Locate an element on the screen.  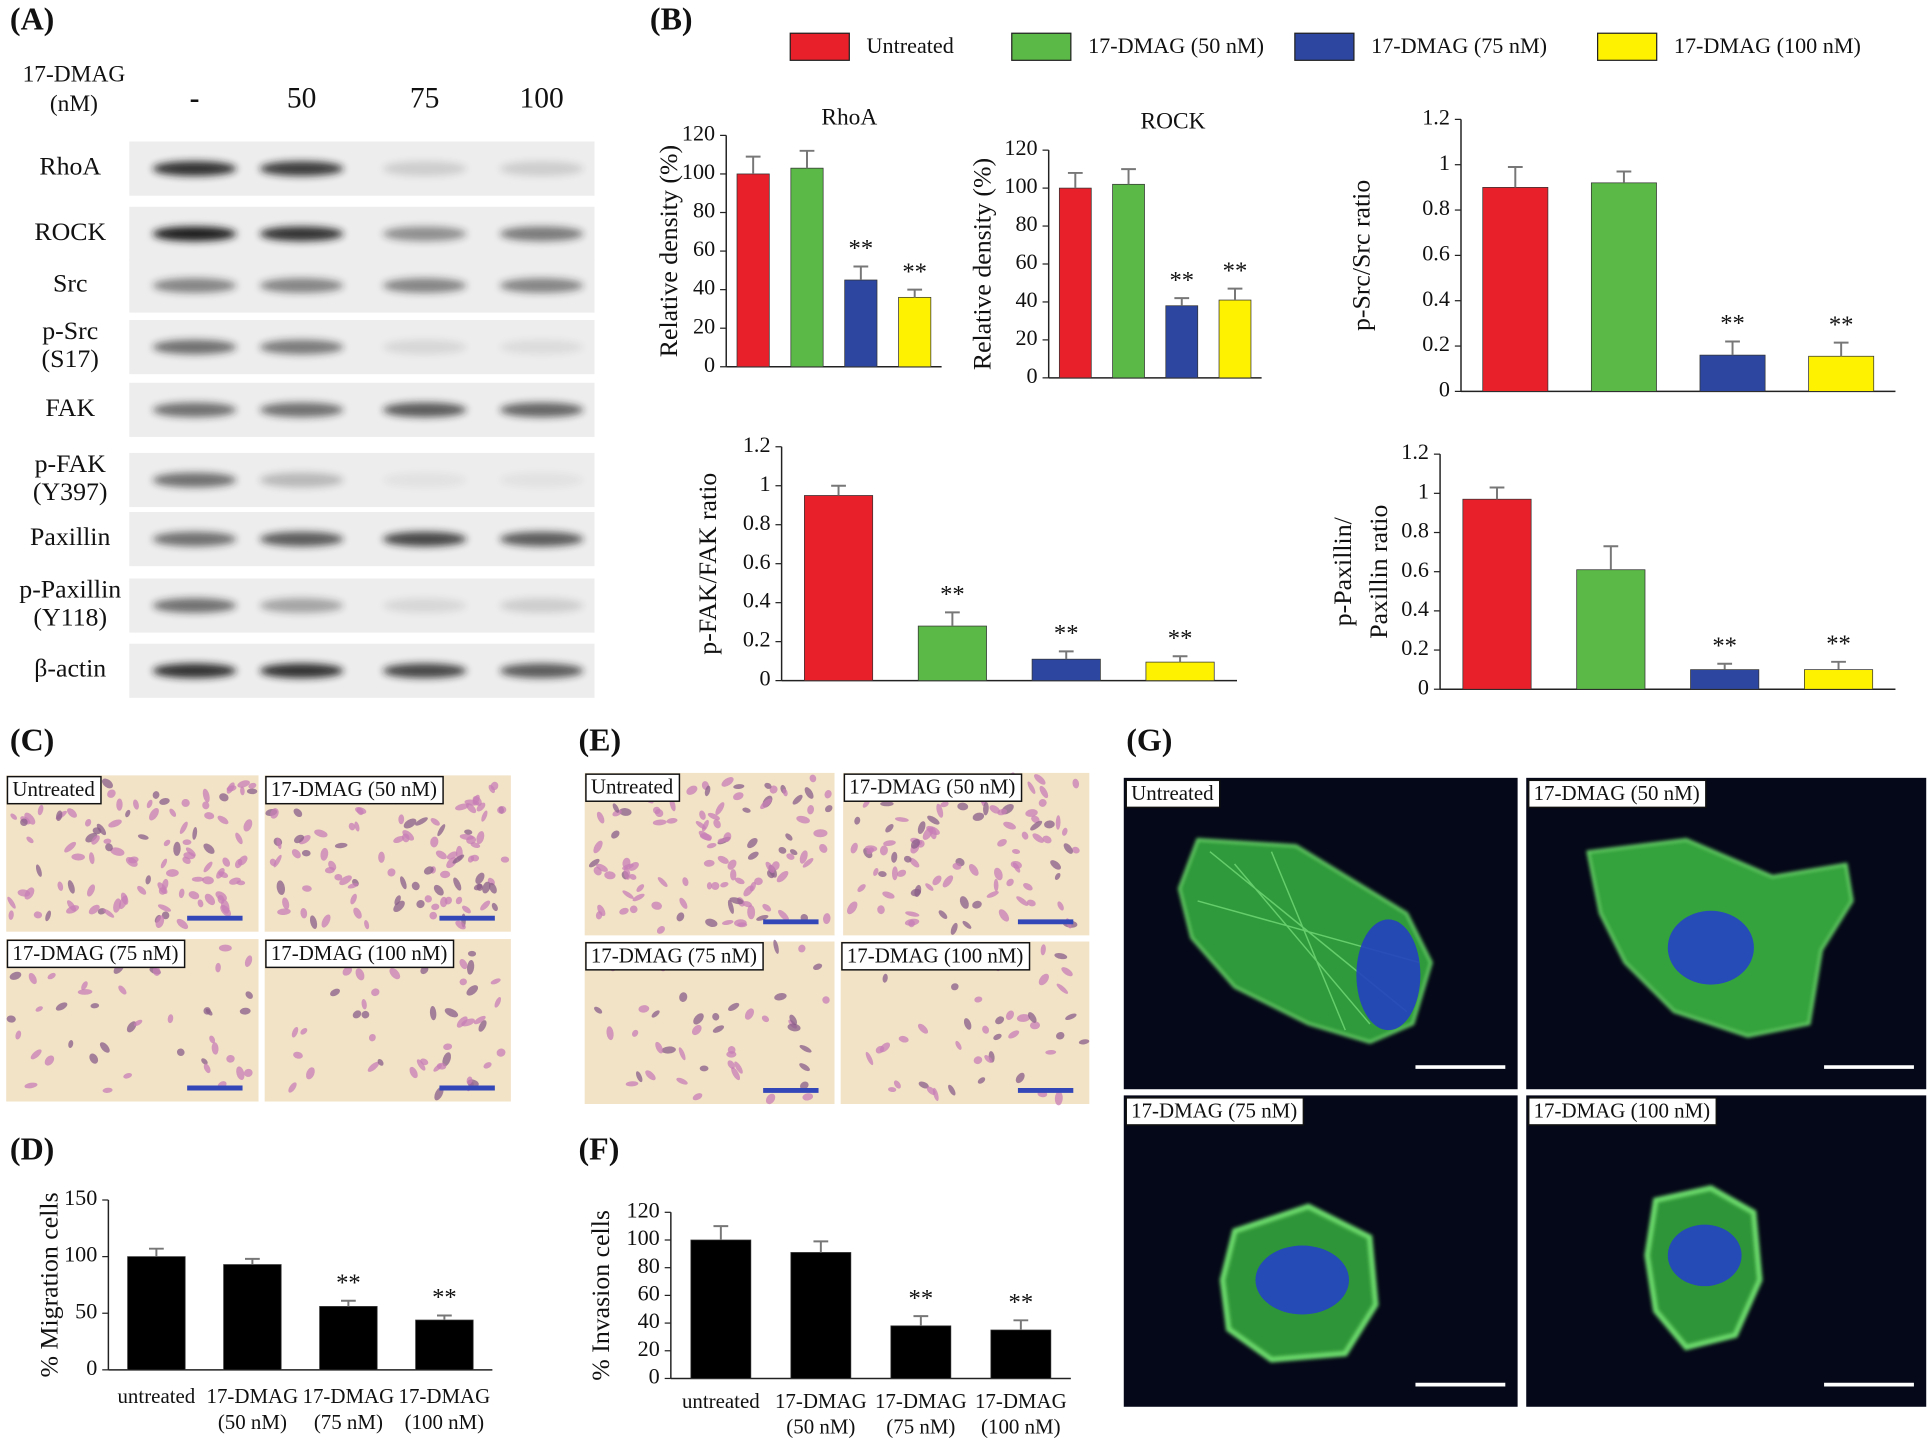
y-tick-label: 120 is located at coordinates (1020, 147).